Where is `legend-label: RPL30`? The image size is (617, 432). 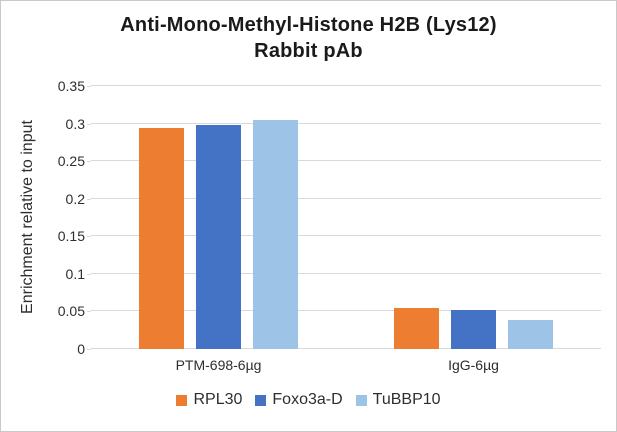 legend-label: RPL30 is located at coordinates (218, 399).